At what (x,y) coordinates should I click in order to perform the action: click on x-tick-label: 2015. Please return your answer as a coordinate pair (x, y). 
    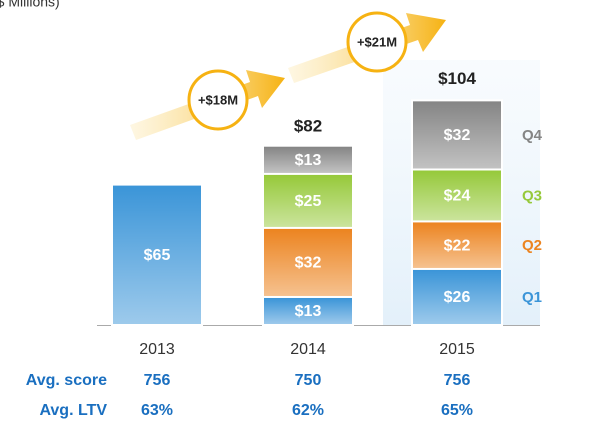
    Looking at the image, I should click on (457, 349).